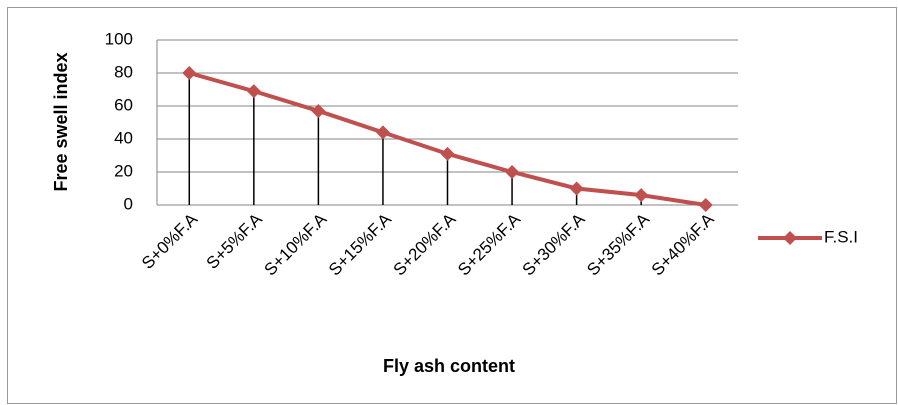 This screenshot has width=898, height=405. I want to click on y-tick-label: 80, so click(123, 71).